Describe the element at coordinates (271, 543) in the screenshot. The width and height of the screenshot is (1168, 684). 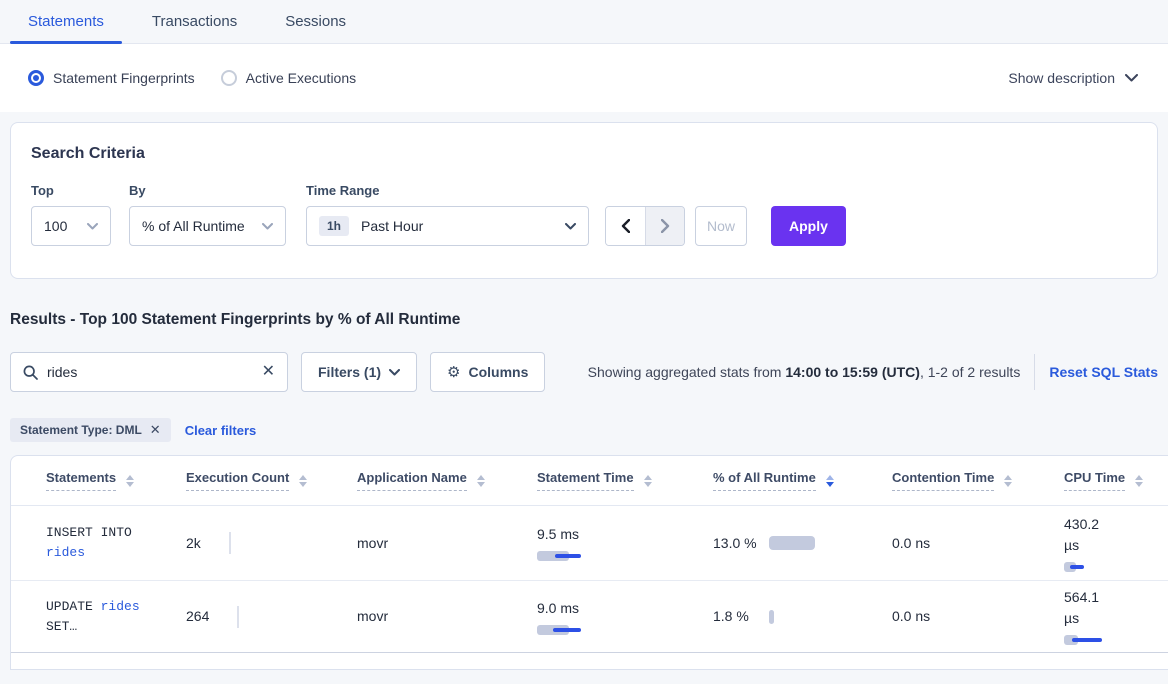
I see `execution-count-cell: 2k` at that location.